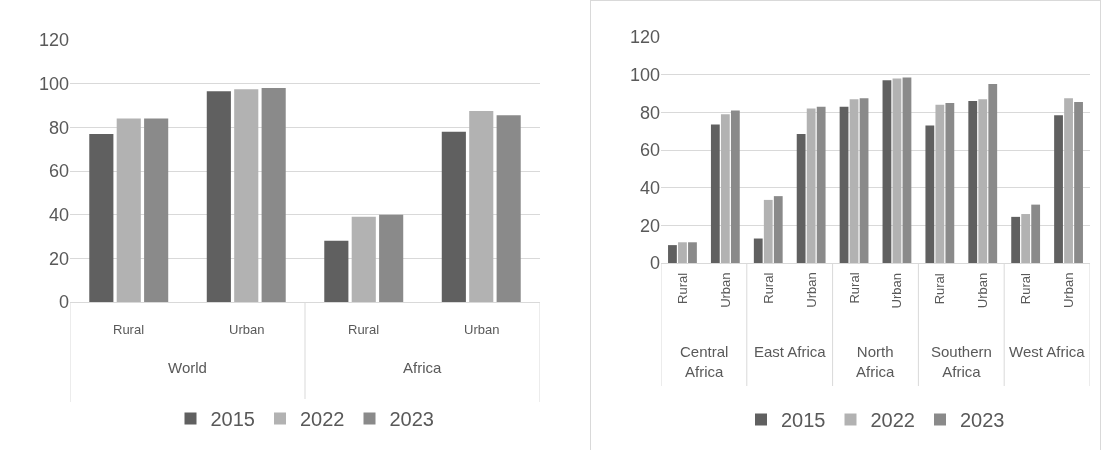  I want to click on text: Central Africa, so click(704, 361).